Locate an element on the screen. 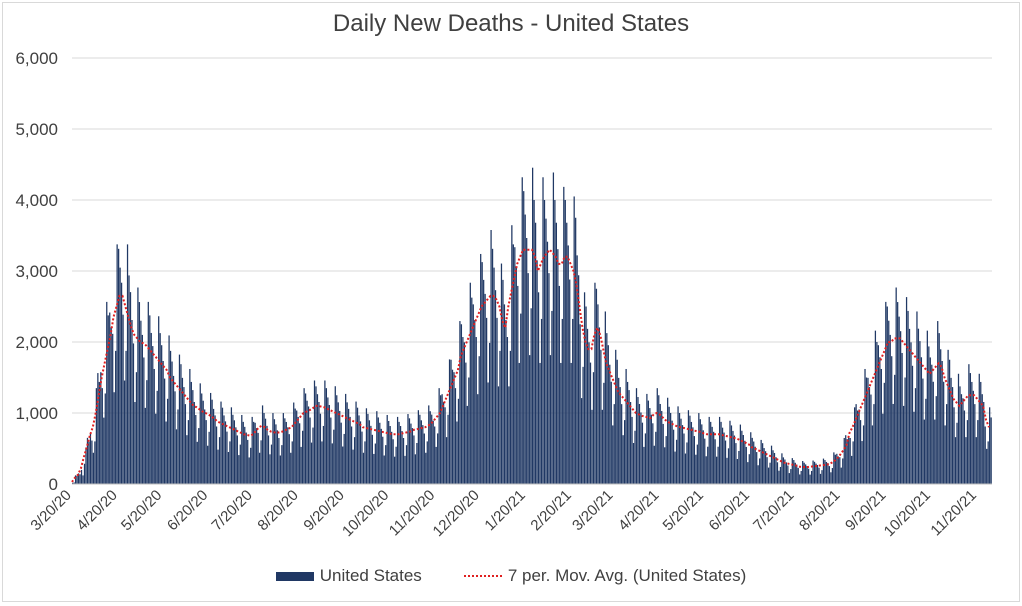 Image resolution: width=1022 pixels, height=606 pixels. x-tick-label: 3/20/21 is located at coordinates (592, 510).